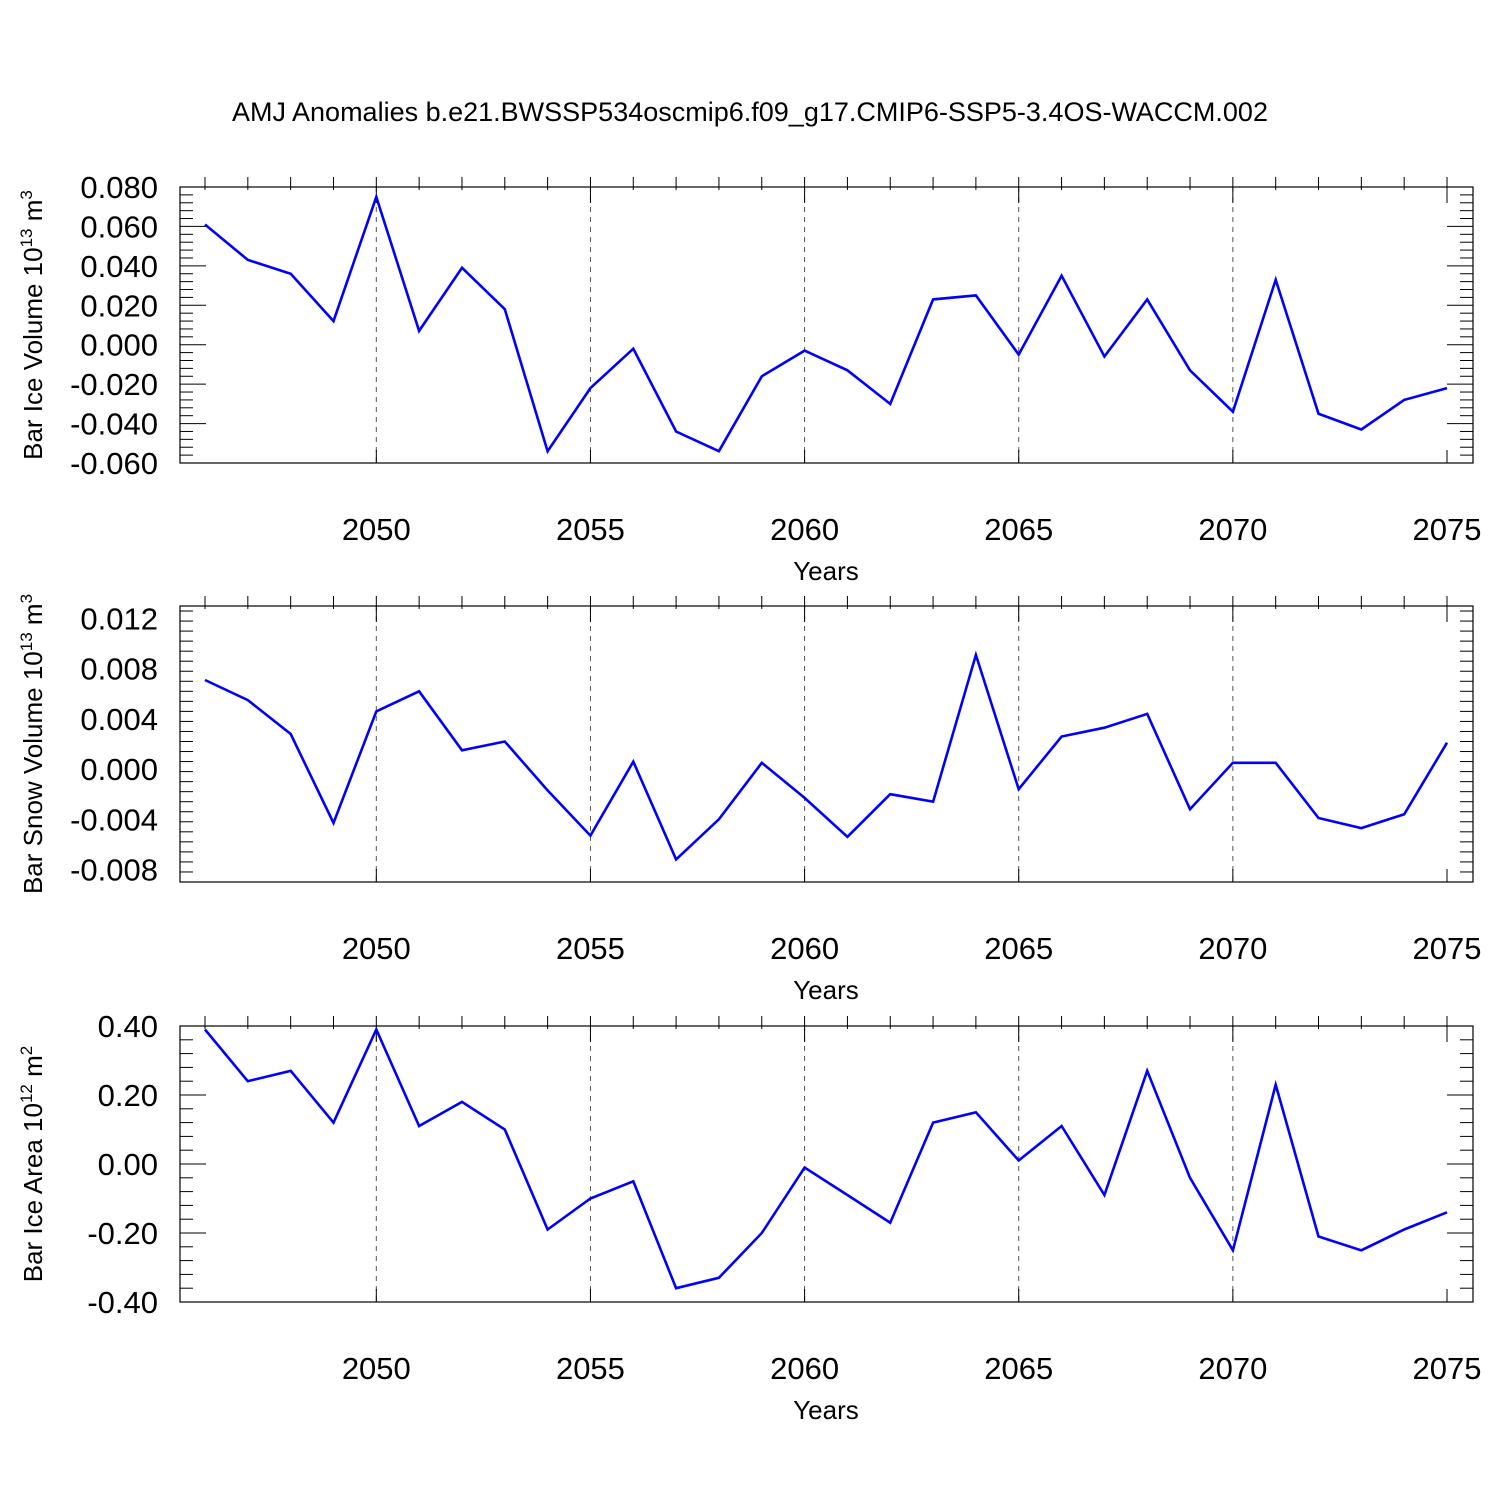 The image size is (1500, 1500). Describe the element at coordinates (119, 719) in the screenshot. I see `y-tick-label: 0.004` at that location.